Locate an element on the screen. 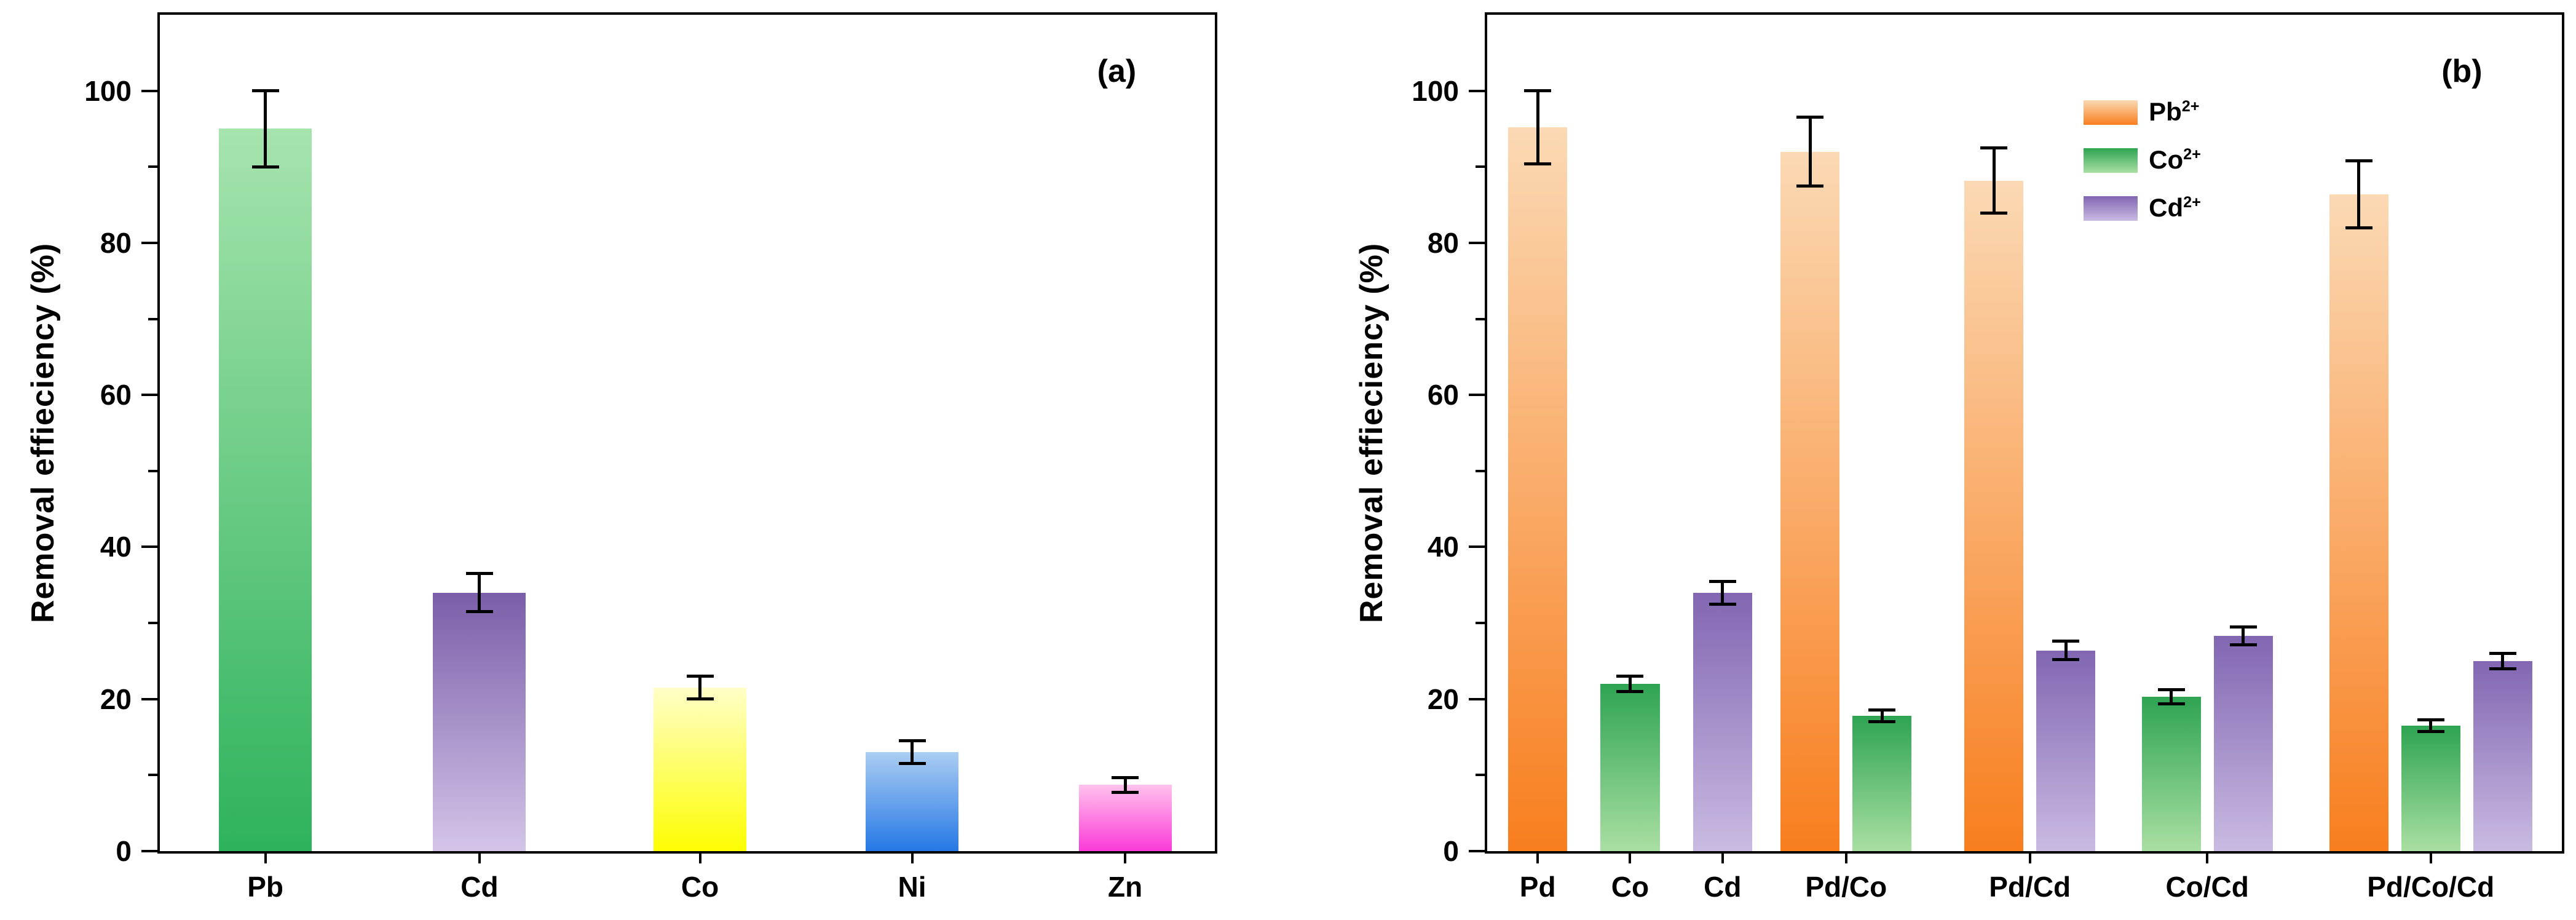  panel-label: (a) is located at coordinates (1117, 71).